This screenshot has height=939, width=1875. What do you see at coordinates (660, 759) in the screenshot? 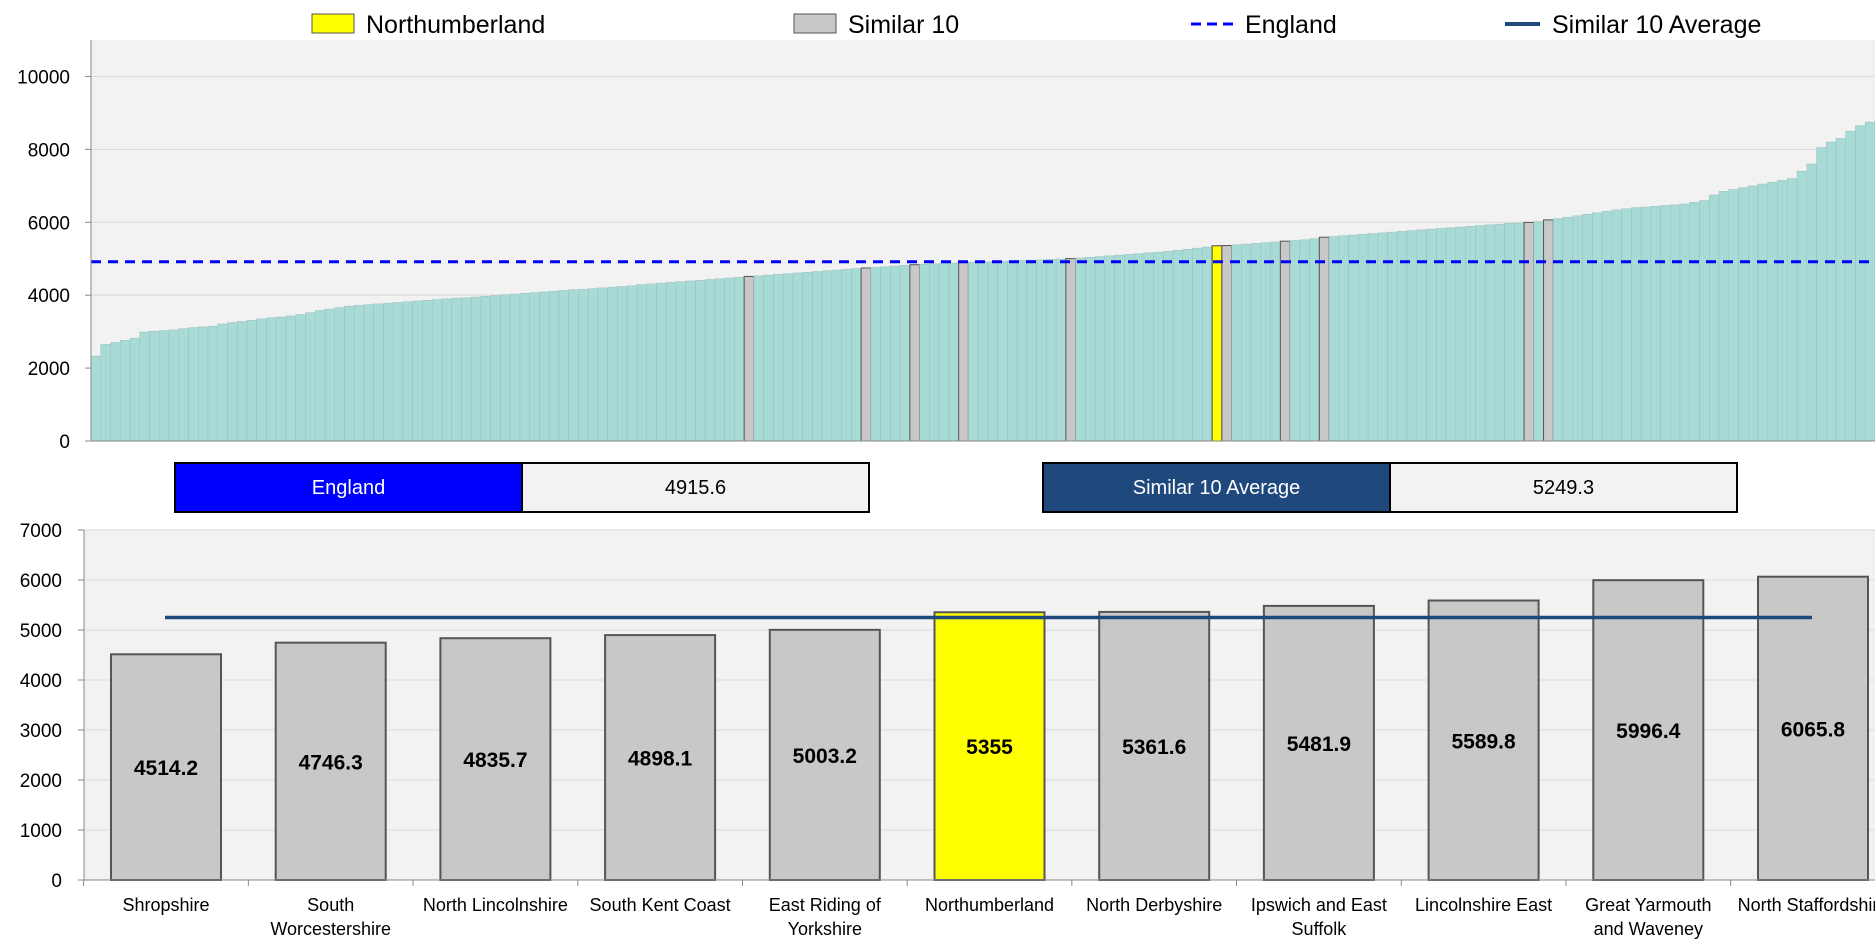
I see `bar-value-label: 4898.1` at bounding box center [660, 759].